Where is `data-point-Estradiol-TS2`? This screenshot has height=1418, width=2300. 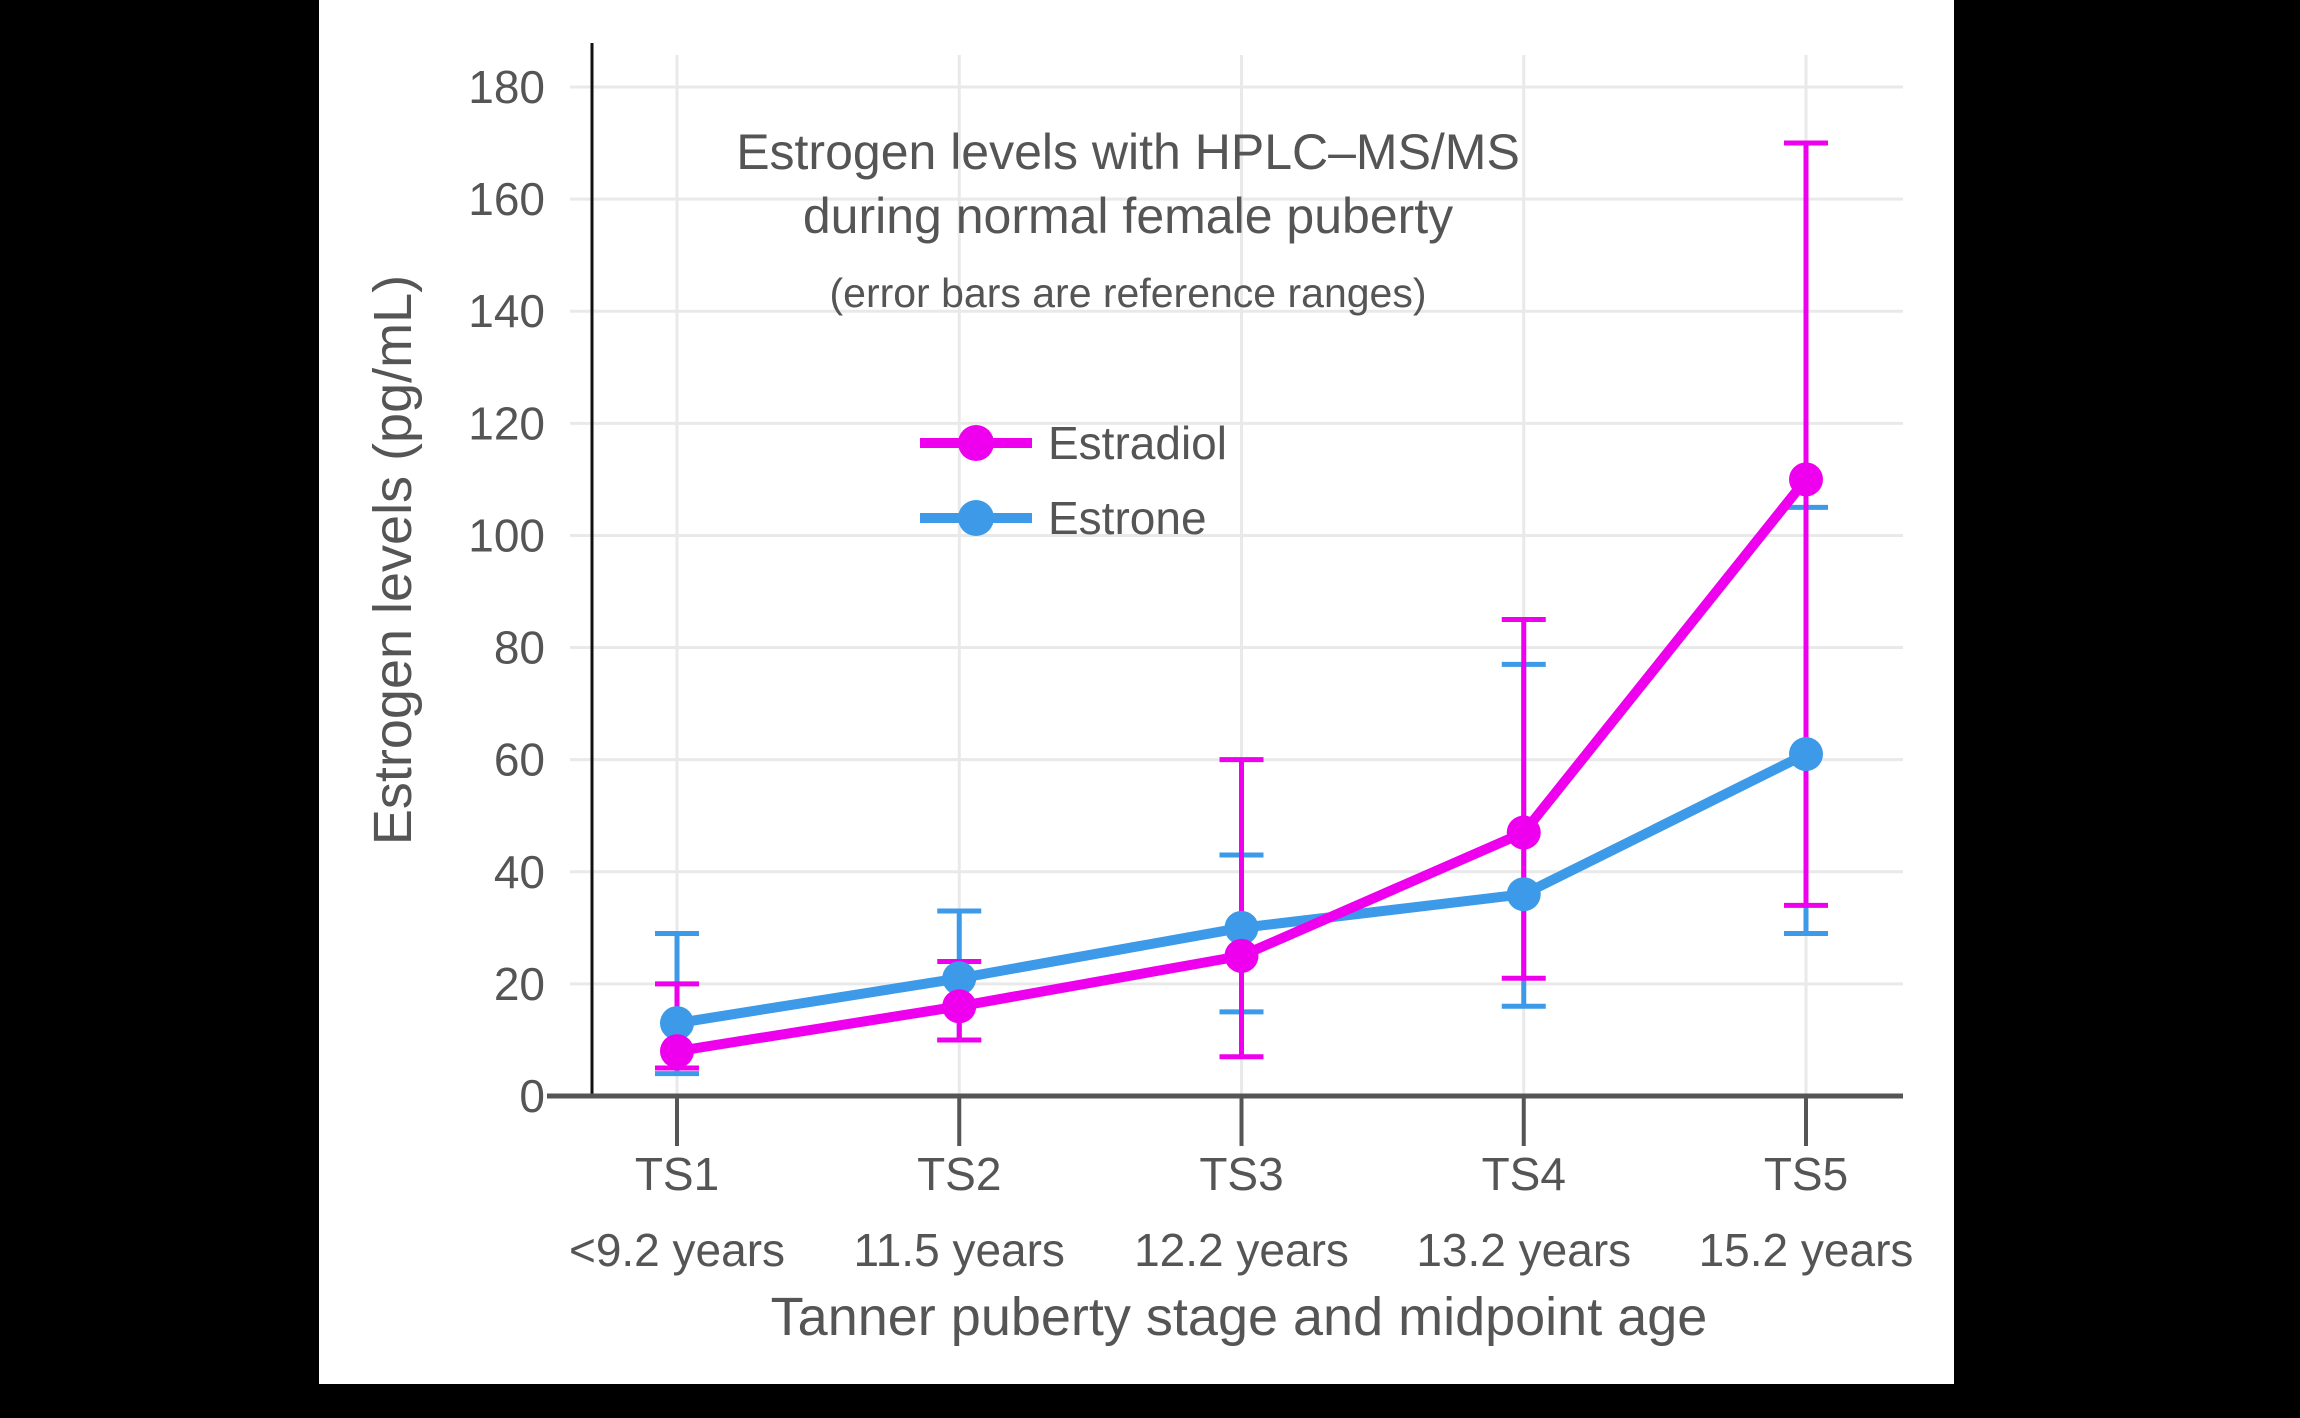
data-point-Estradiol-TS2 is located at coordinates (959, 1006).